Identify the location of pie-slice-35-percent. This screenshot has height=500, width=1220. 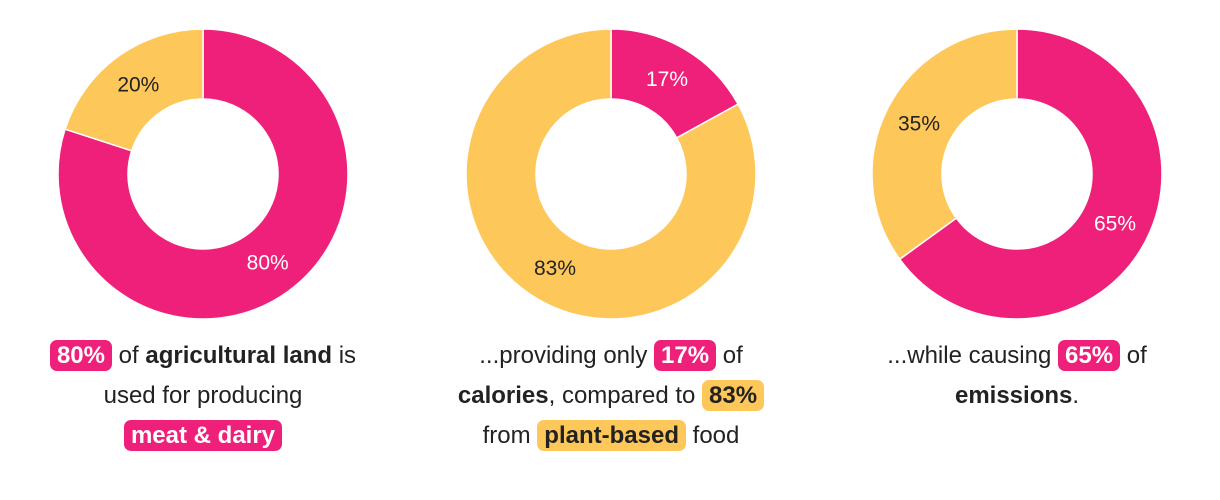
(944, 144).